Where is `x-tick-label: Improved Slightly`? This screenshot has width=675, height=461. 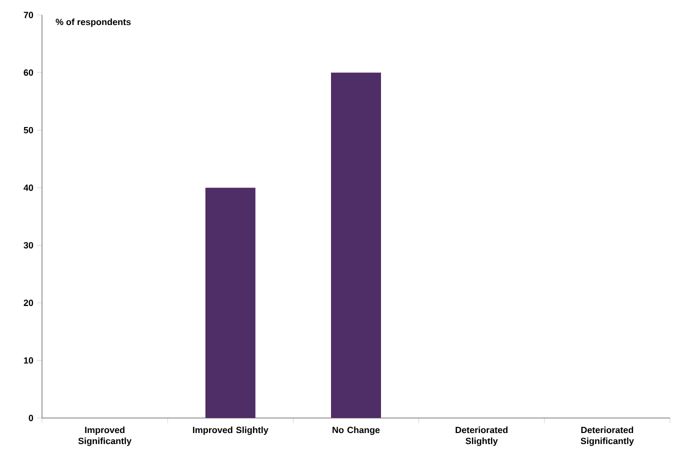 x-tick-label: Improved Slightly is located at coordinates (230, 430).